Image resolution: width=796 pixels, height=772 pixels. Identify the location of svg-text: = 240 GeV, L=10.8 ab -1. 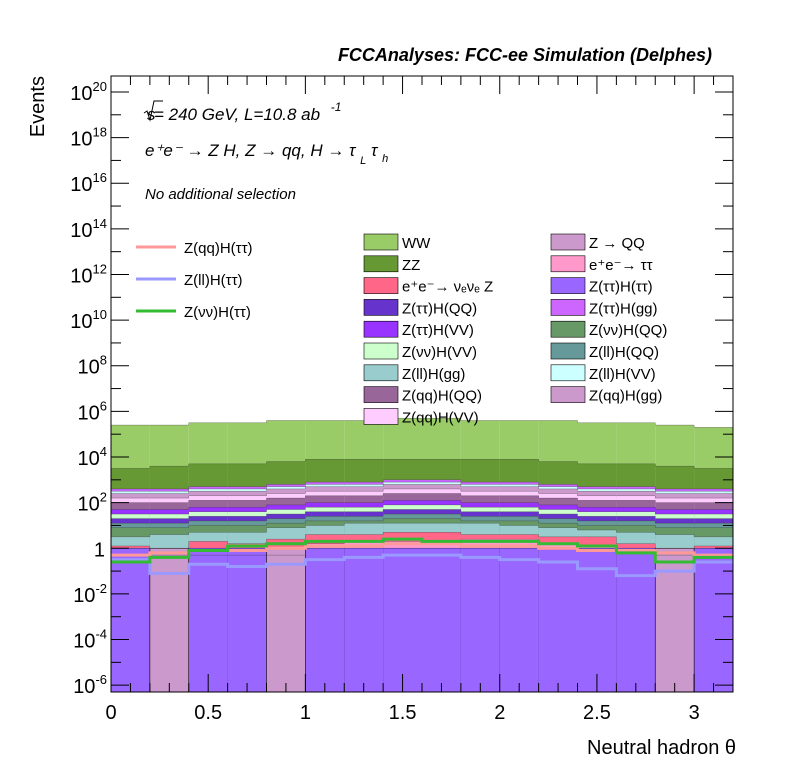
(247, 112).